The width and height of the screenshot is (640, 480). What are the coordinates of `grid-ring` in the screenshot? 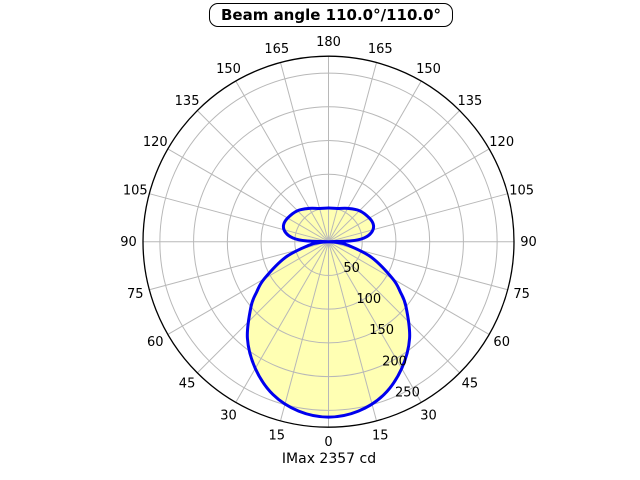 It's located at (328, 242).